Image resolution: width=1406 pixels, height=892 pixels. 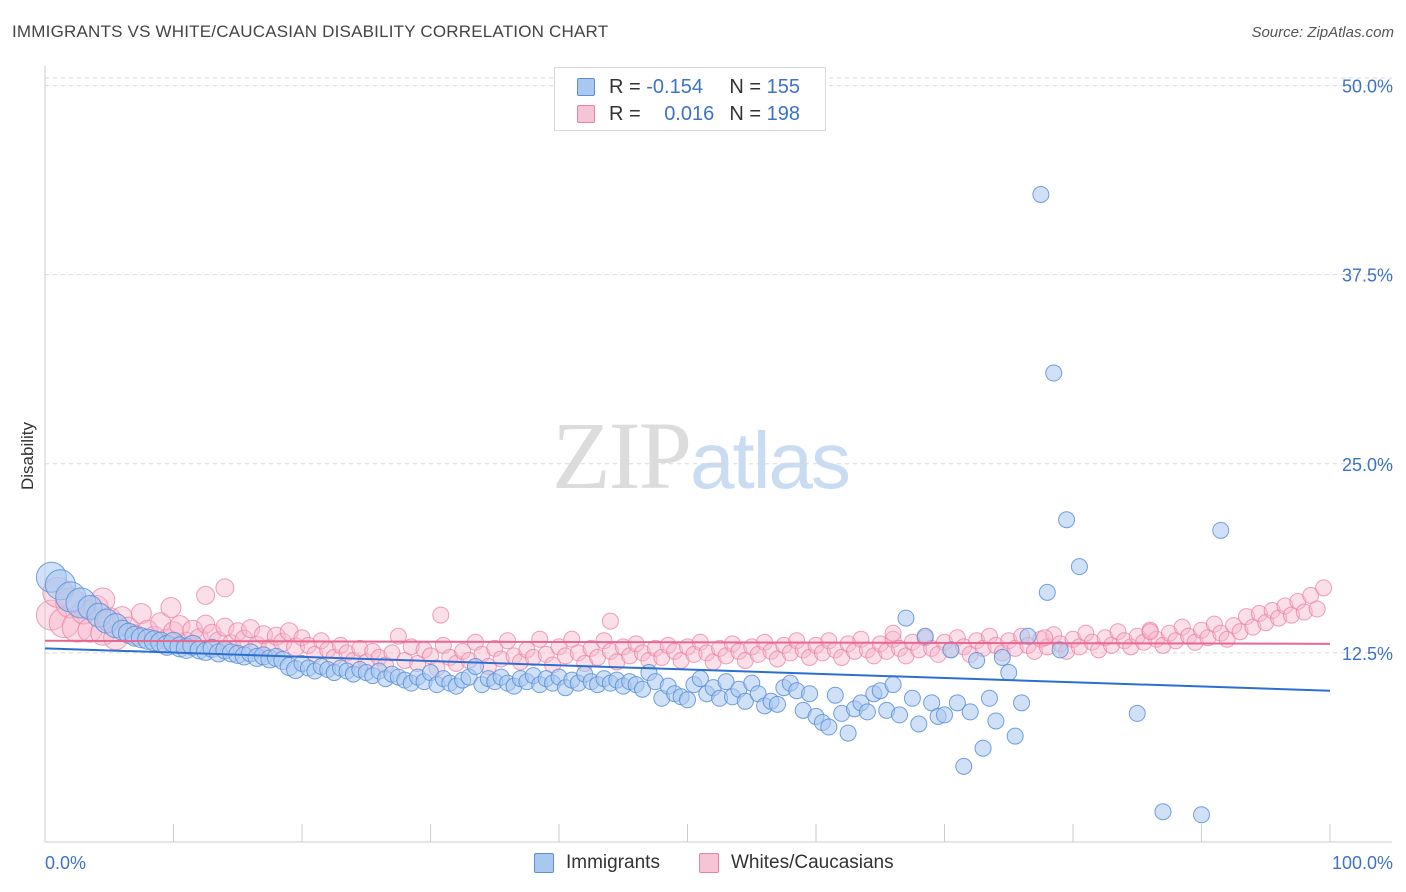 I want to click on y-tick-label: 25.0%, so click(x=1367, y=465).